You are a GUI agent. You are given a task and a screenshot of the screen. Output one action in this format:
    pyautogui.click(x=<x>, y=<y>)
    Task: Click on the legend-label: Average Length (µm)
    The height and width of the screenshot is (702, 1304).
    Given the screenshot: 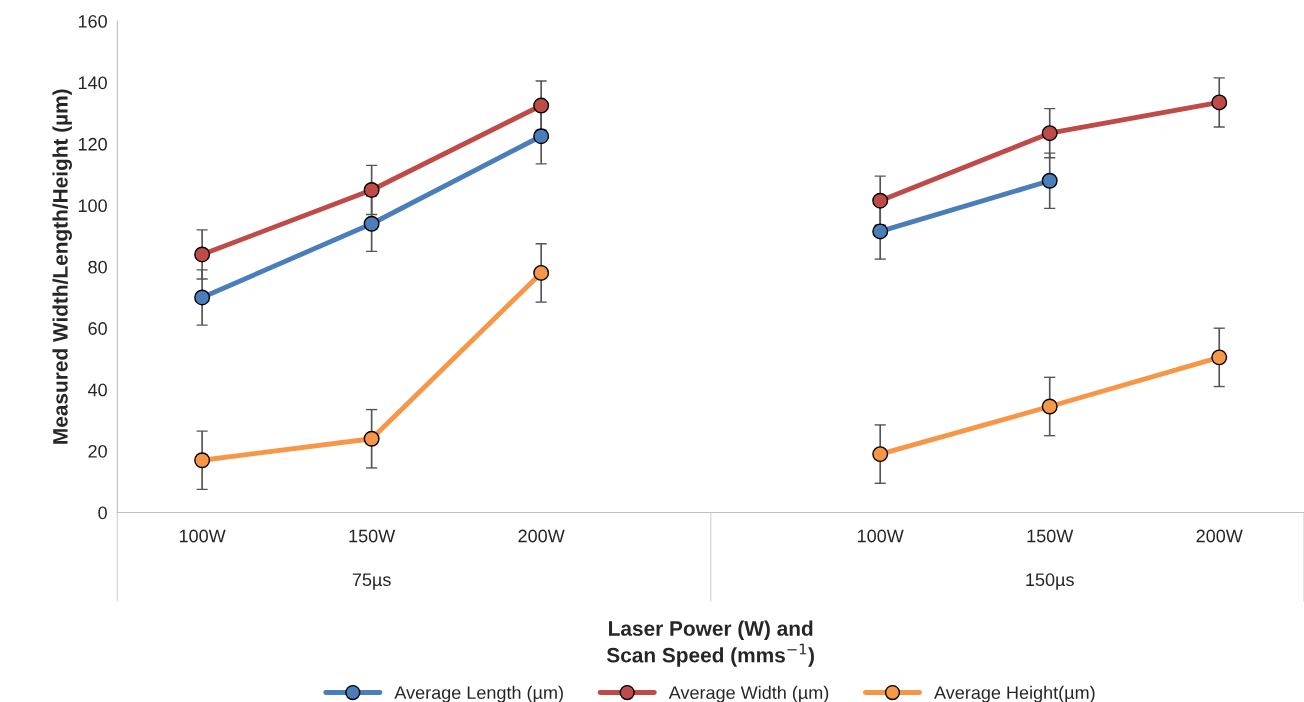 What is the action you would take?
    pyautogui.click(x=478, y=693)
    